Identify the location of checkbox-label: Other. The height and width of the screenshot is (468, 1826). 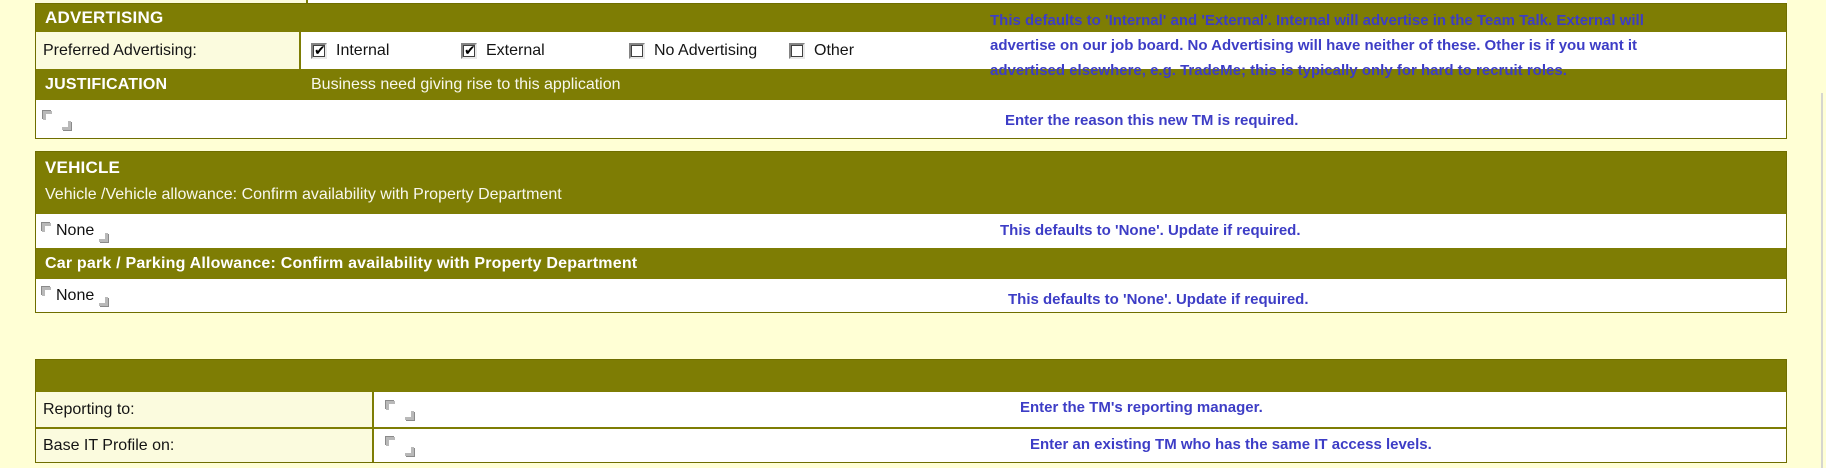
(834, 50).